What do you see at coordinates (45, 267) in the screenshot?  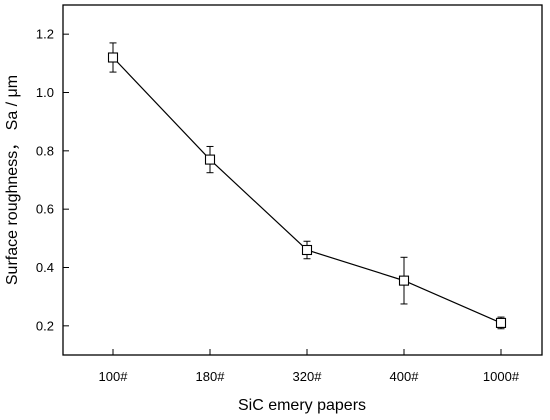 I see `y-tick-label: 0.4` at bounding box center [45, 267].